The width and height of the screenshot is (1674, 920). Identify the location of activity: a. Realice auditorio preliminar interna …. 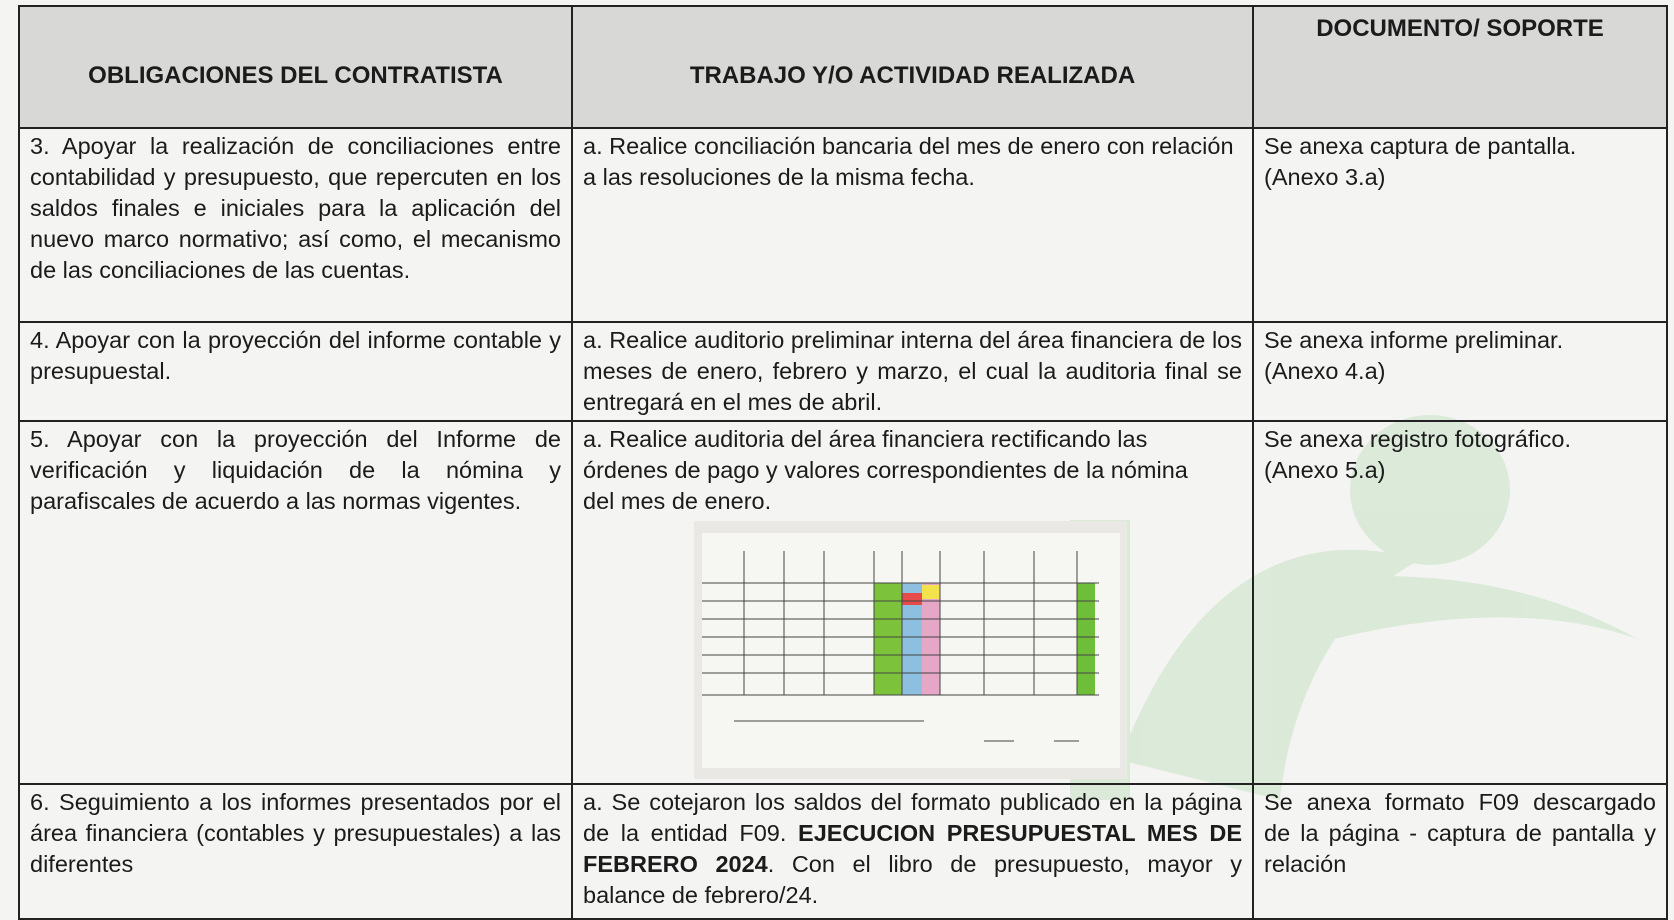
(912, 371).